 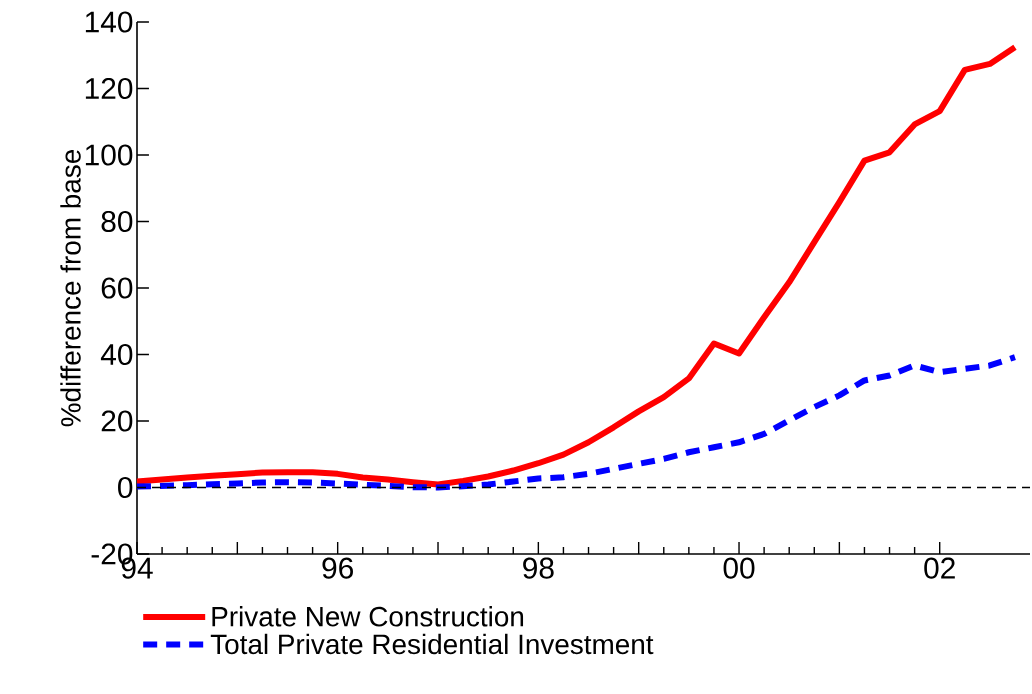 I want to click on y-tick-label: 140, so click(x=109, y=22).